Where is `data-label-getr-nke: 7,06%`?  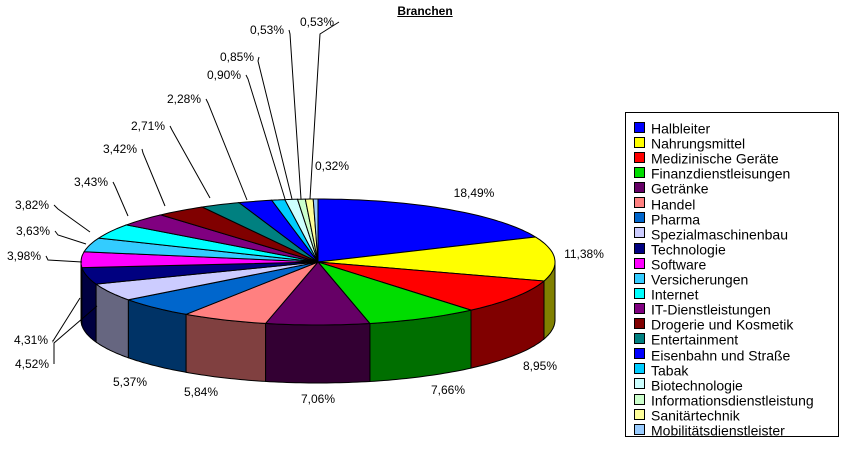
data-label-getr-nke: 7,06% is located at coordinates (318, 399).